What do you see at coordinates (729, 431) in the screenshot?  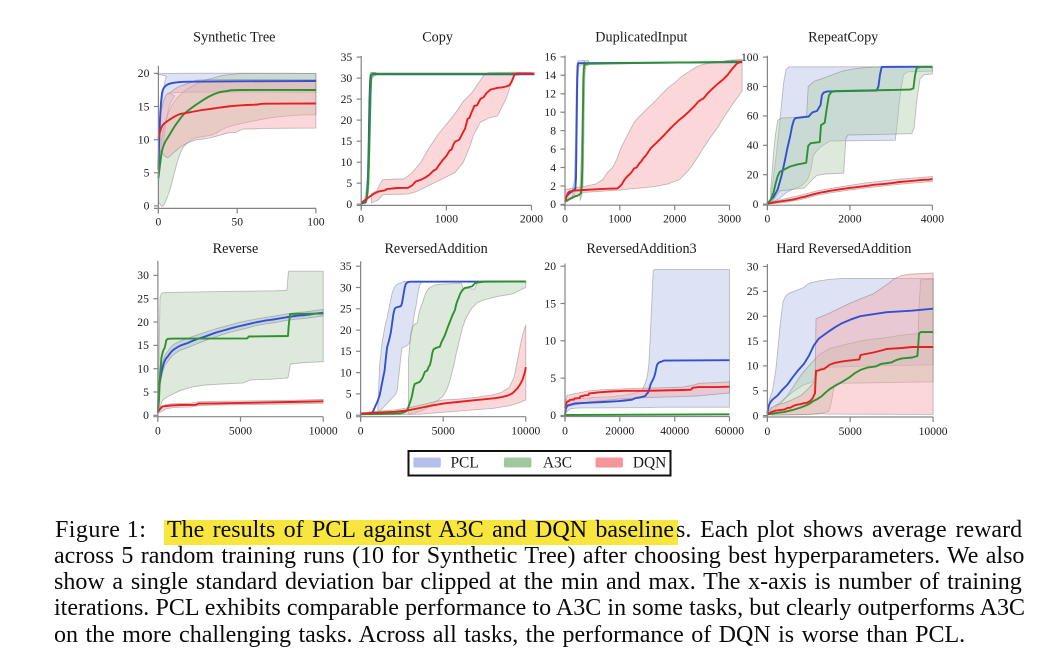 I see `svg-text: 60000` at bounding box center [729, 431].